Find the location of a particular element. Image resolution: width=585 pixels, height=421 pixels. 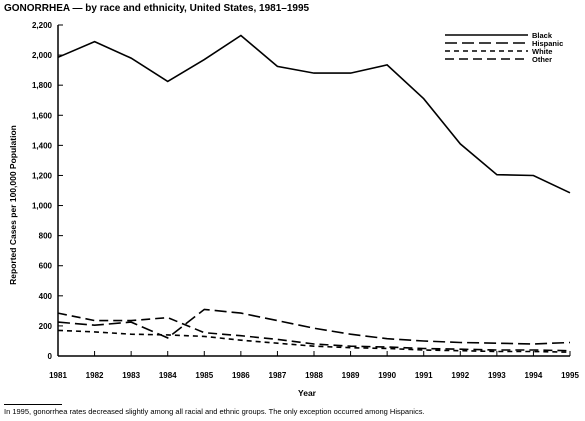

legend-label-white: White is located at coordinates (542, 51).